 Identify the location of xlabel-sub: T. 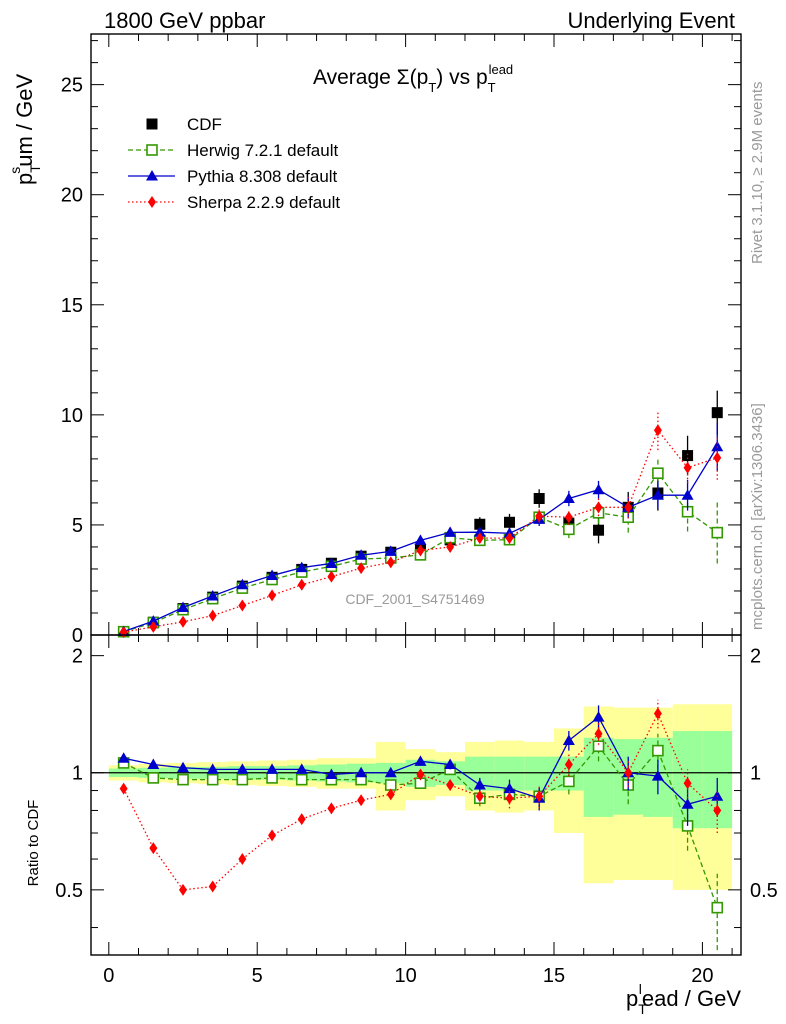
(642, 1009).